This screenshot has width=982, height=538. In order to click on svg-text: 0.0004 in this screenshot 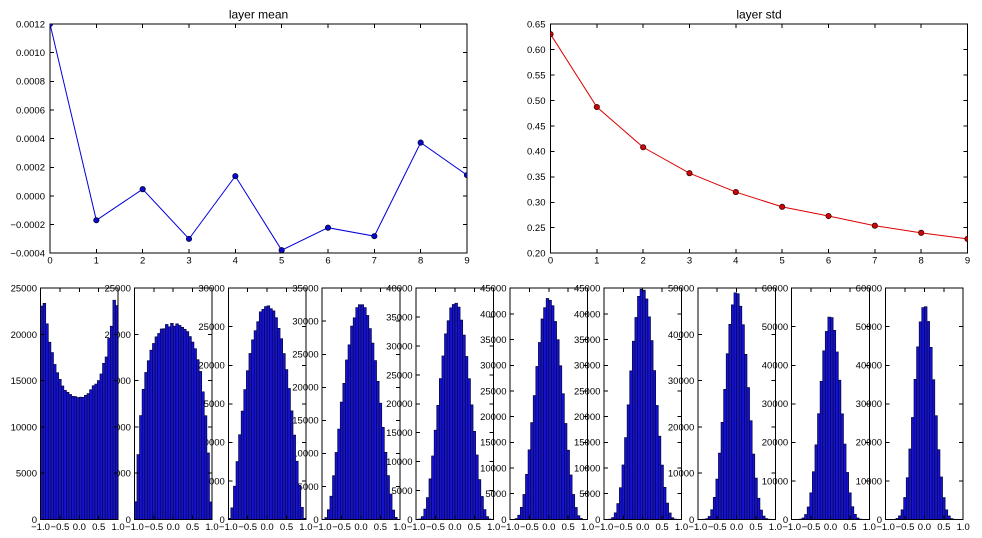, I will do `click(30, 139)`.